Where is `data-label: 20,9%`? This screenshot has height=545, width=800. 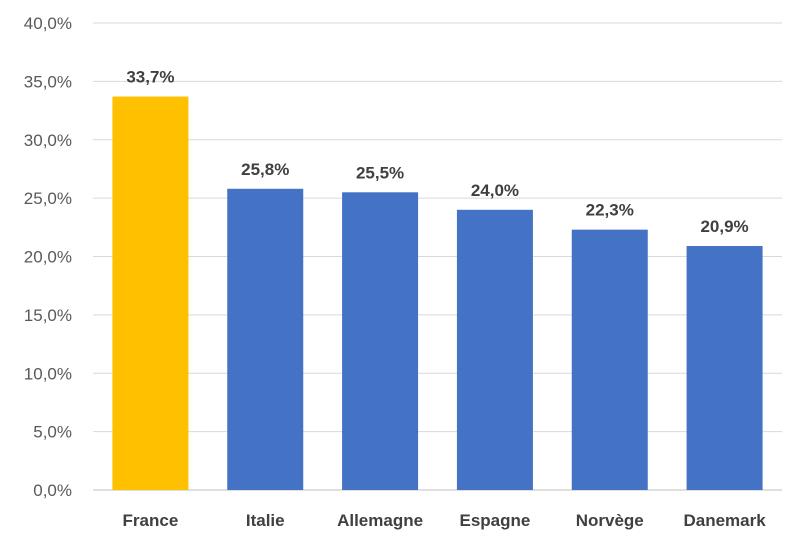
data-label: 20,9% is located at coordinates (724, 226).